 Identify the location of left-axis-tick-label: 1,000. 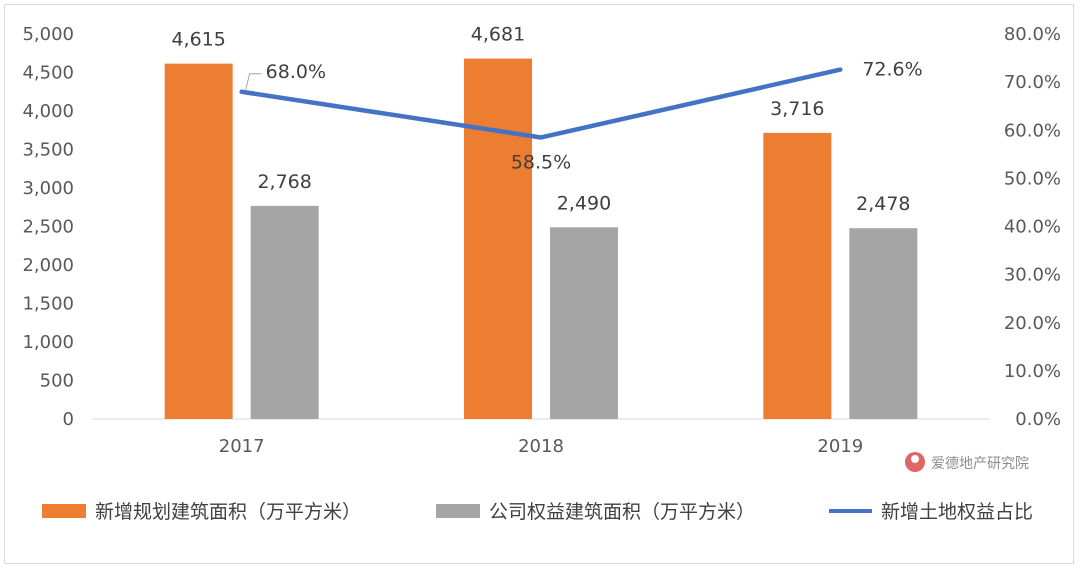
(48, 342).